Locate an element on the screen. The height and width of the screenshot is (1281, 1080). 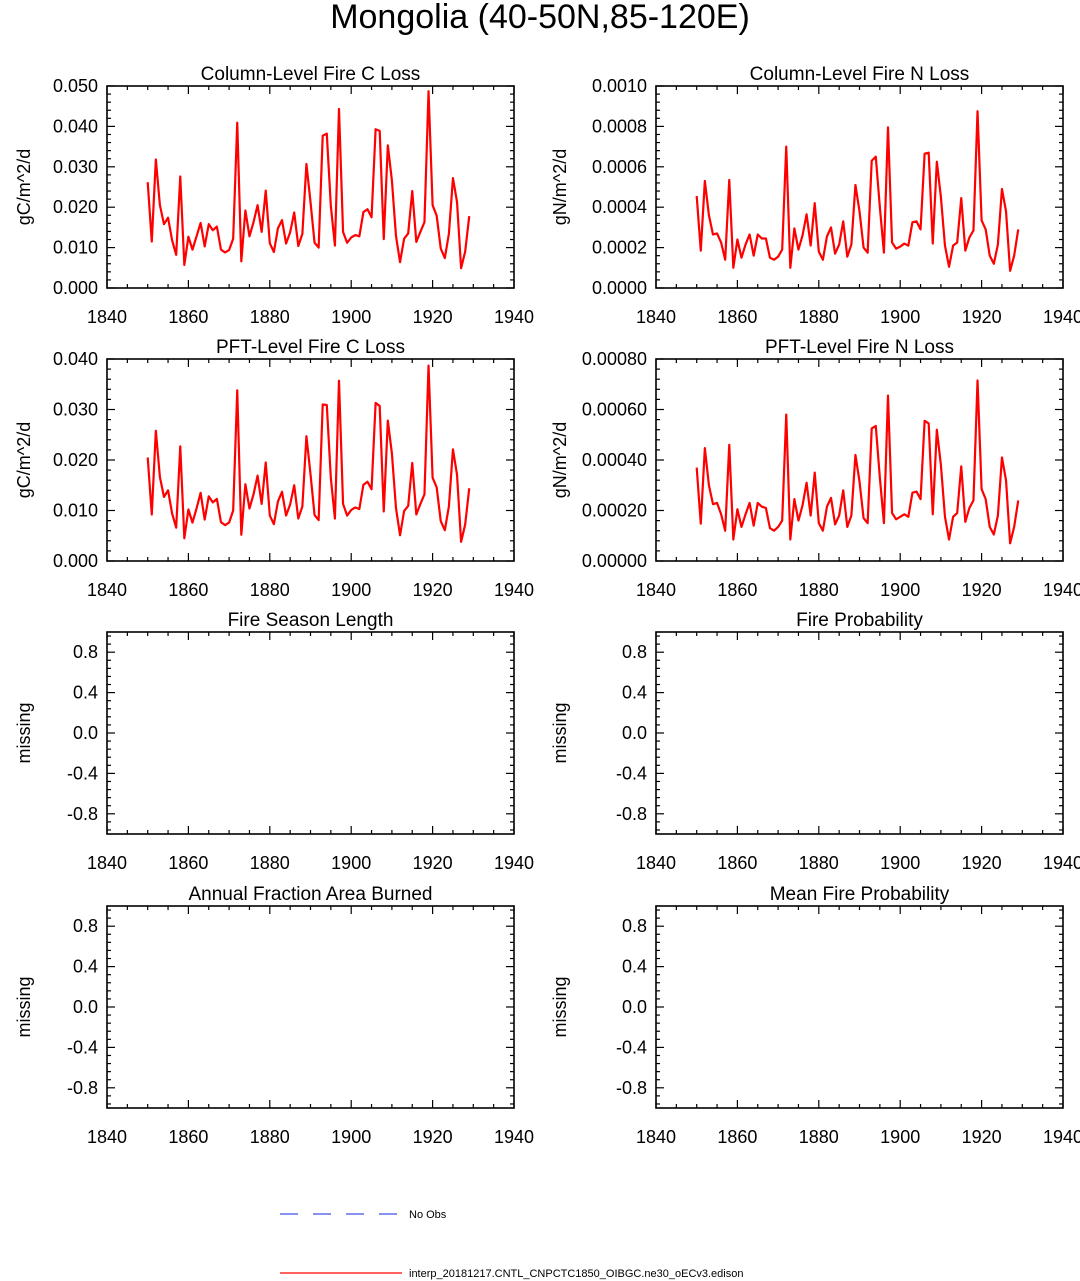
y-tick-label: 0.00040 is located at coordinates (614, 460).